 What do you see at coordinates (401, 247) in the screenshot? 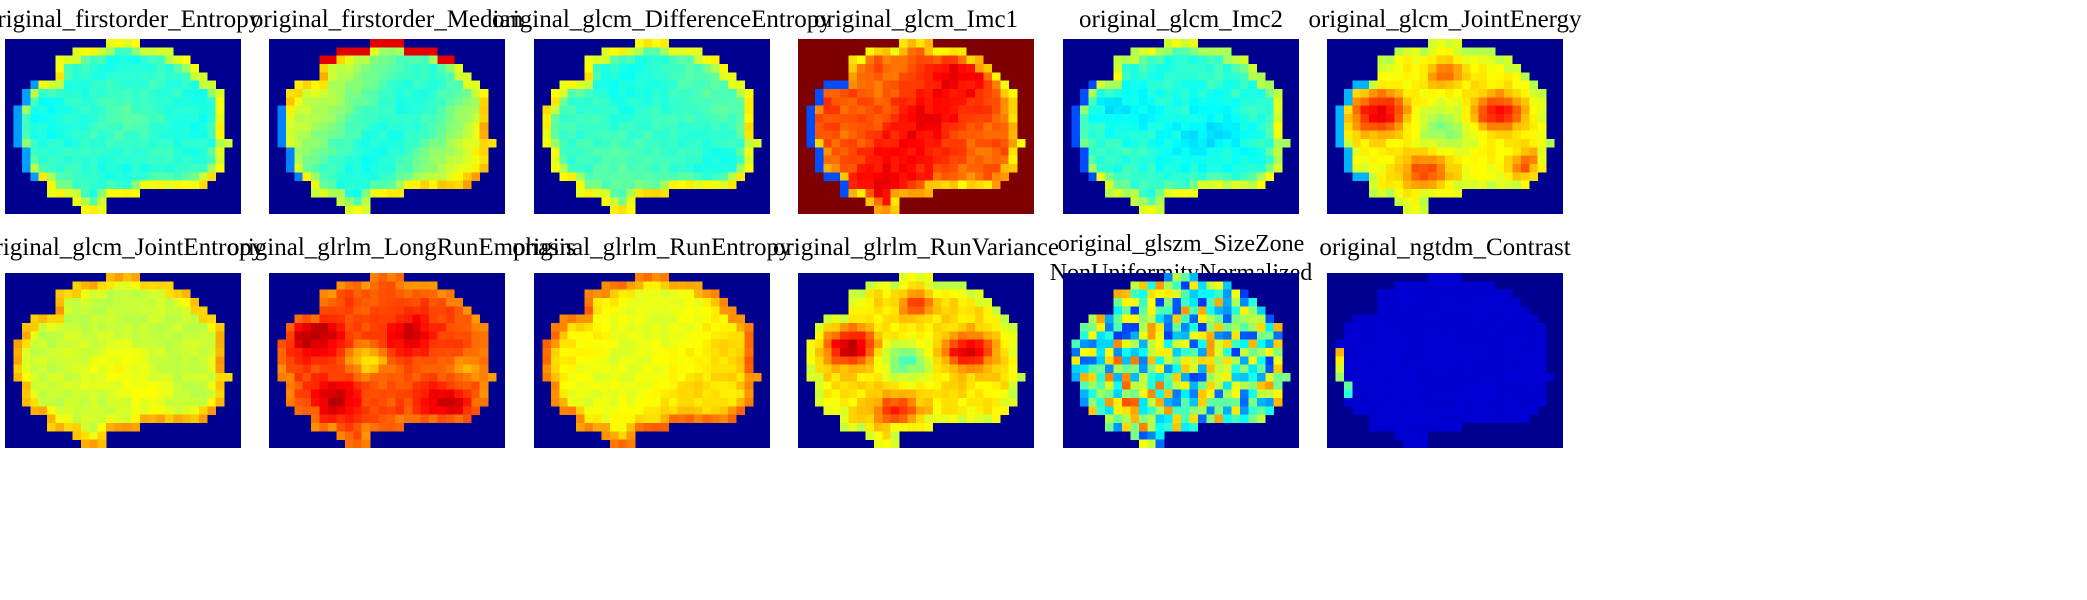
I see `panel-title-line: original_glrlm_LongRunEmphasis` at bounding box center [401, 247].